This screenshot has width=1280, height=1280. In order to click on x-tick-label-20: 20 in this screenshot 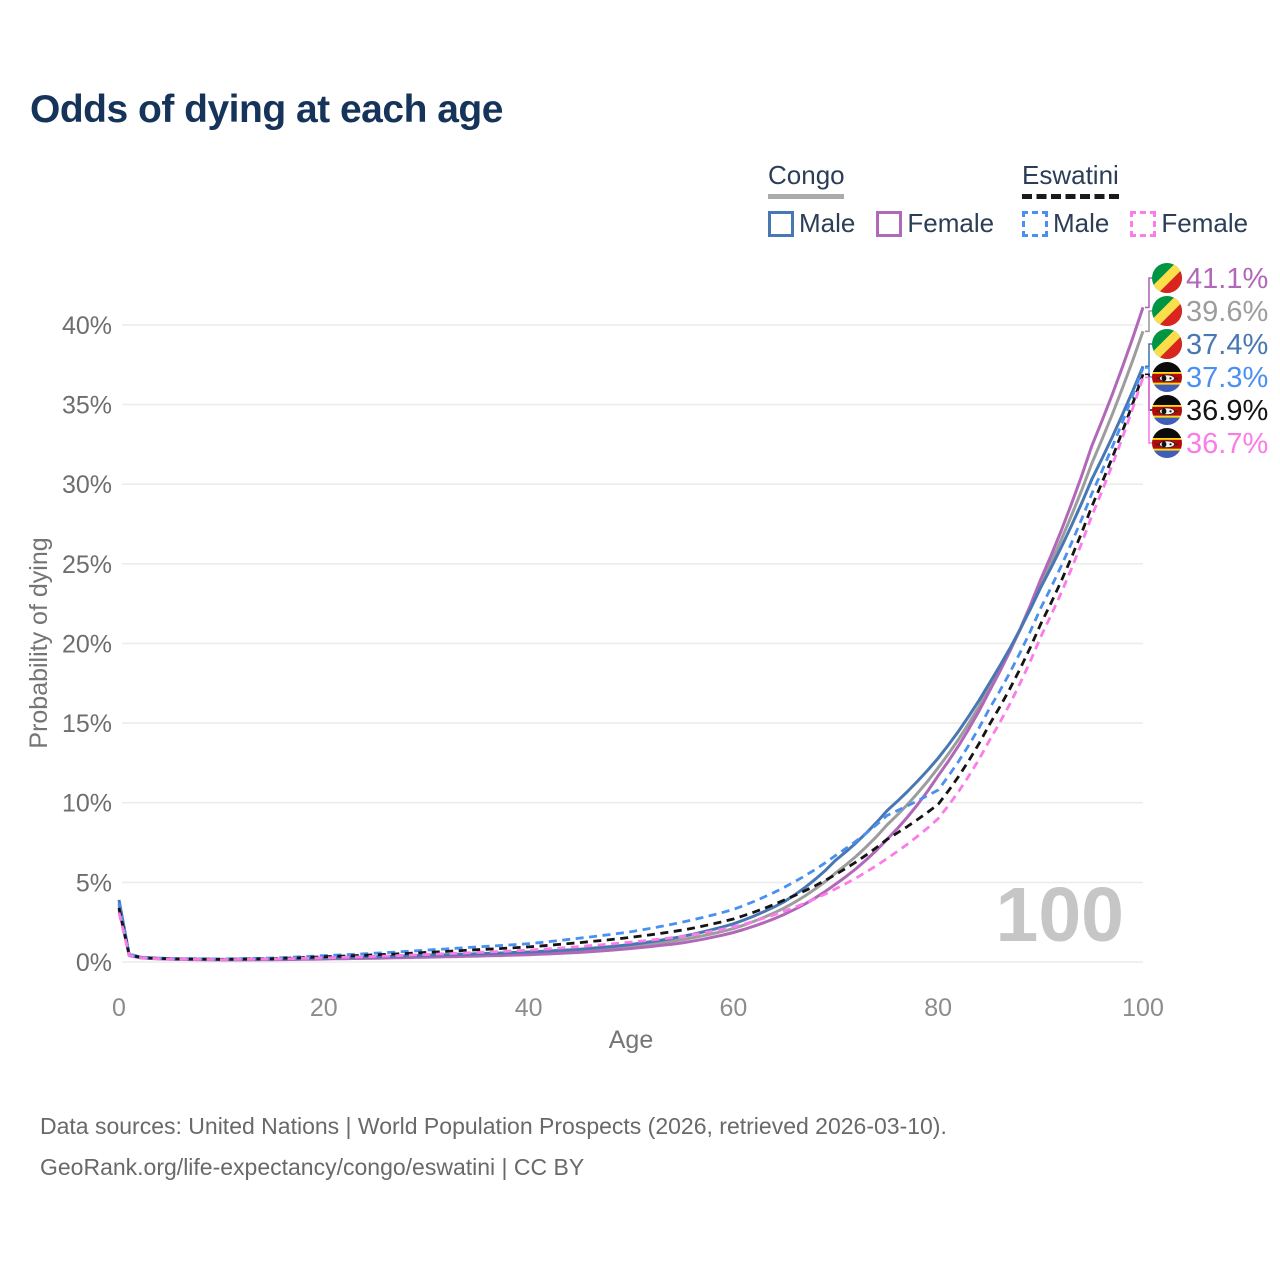, I will do `click(324, 1008)`.